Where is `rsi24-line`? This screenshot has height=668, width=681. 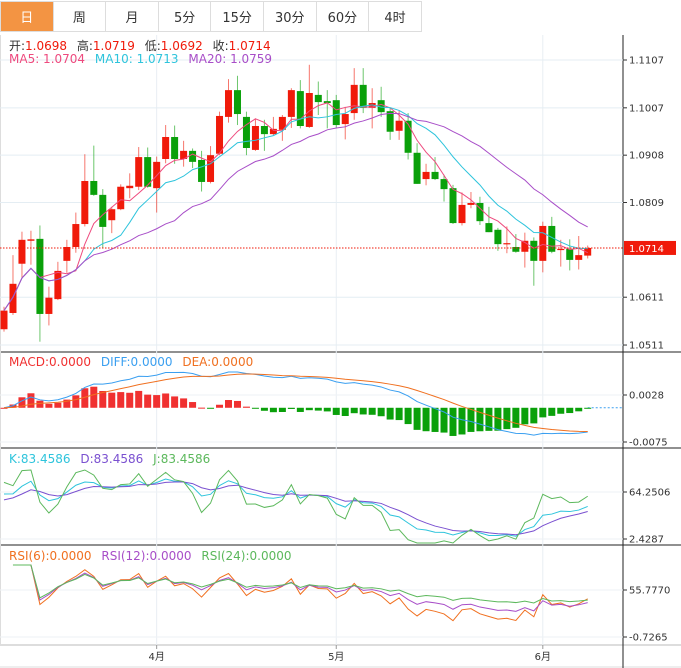
rsi24-line is located at coordinates (300, 584).